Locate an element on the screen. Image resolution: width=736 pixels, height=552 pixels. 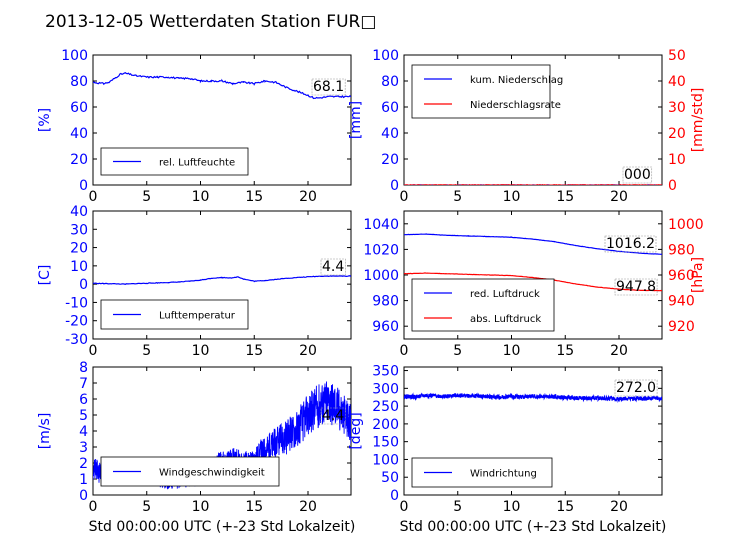
current-value-label: 68.1 is located at coordinates (328, 87).